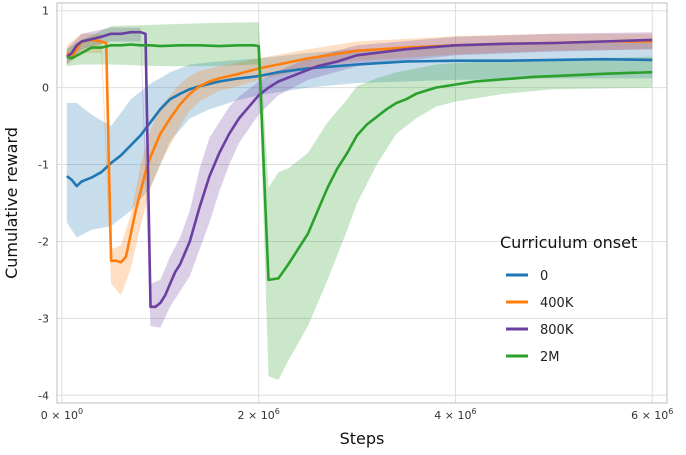 The image size is (686, 455). Describe the element at coordinates (568, 242) in the screenshot. I see `legend-title: Curriculum onset` at that location.